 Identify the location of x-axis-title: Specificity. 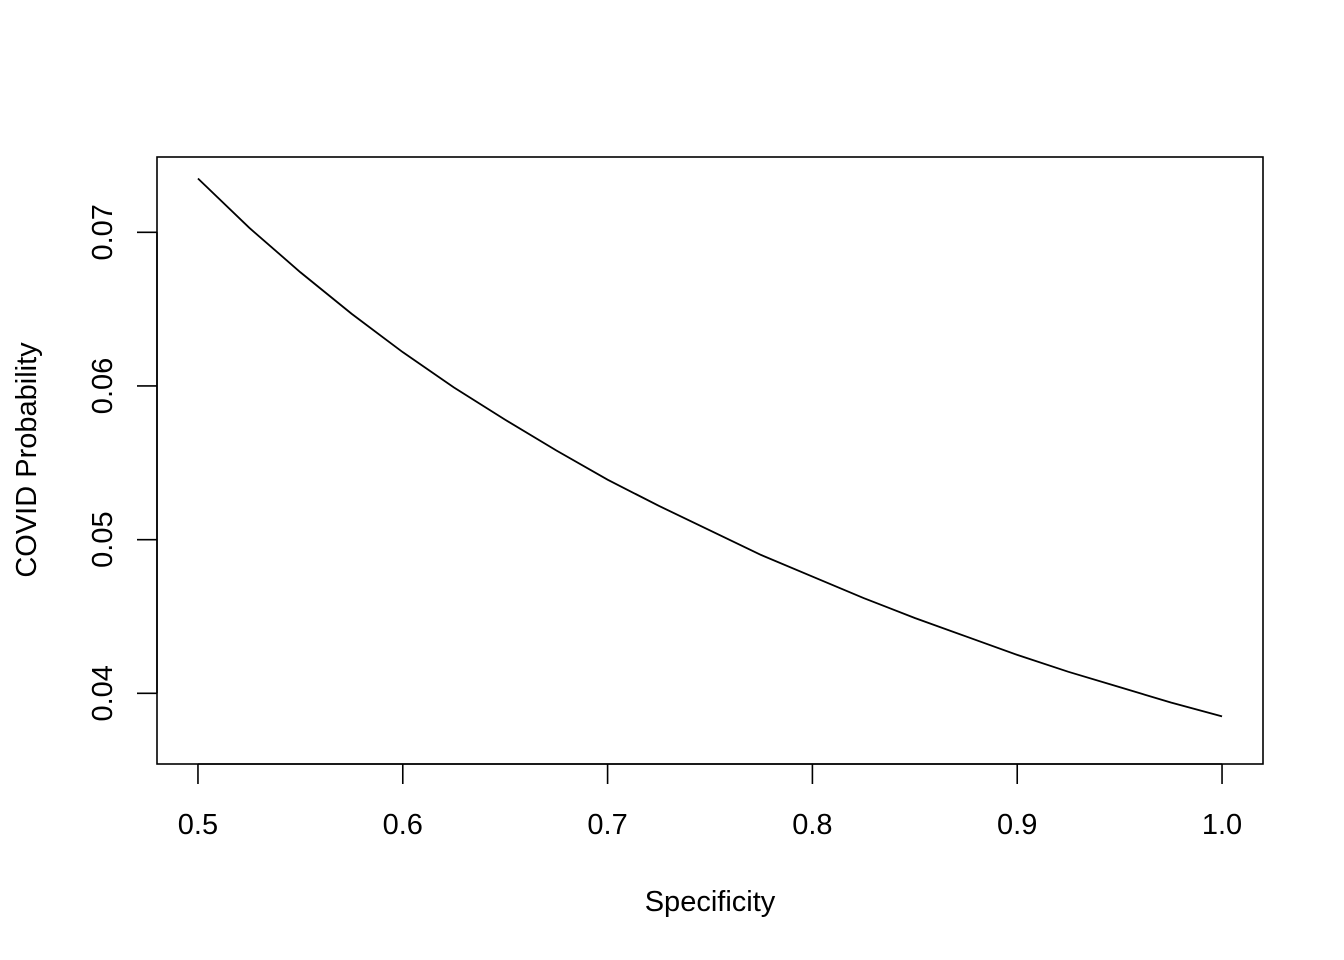
(710, 902).